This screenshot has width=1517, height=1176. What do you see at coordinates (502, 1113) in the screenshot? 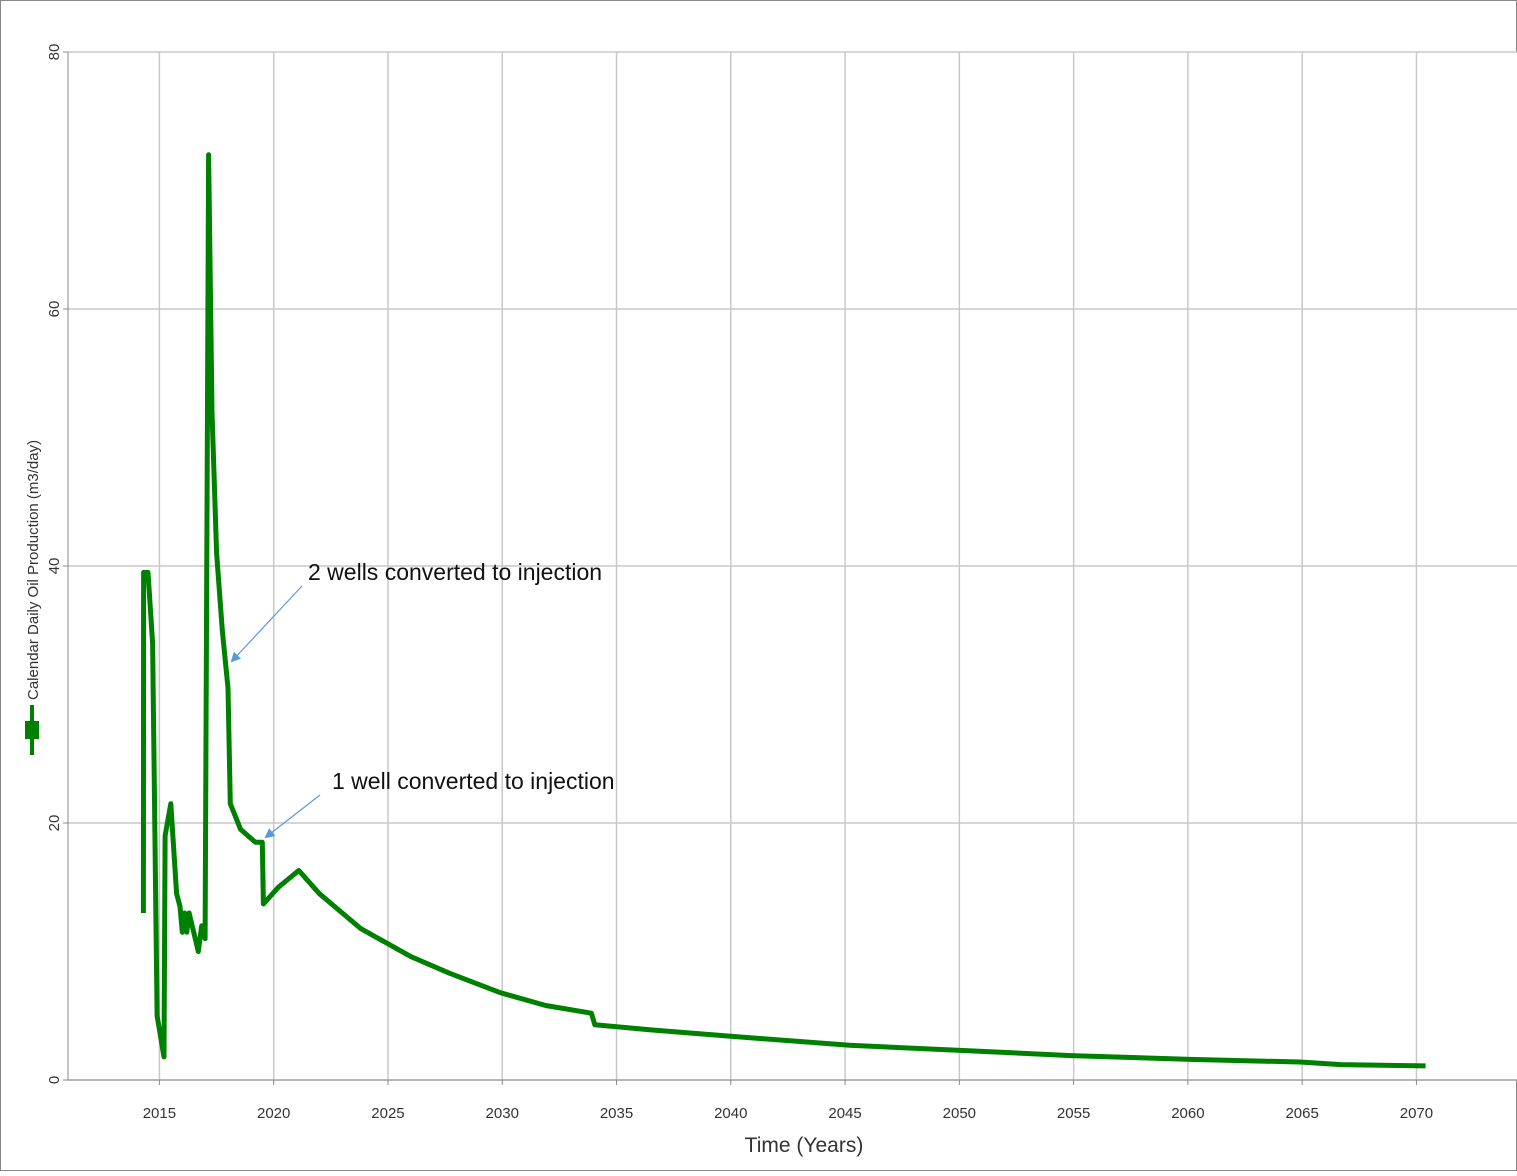
I see `x-tick-label: 2030` at bounding box center [502, 1113].